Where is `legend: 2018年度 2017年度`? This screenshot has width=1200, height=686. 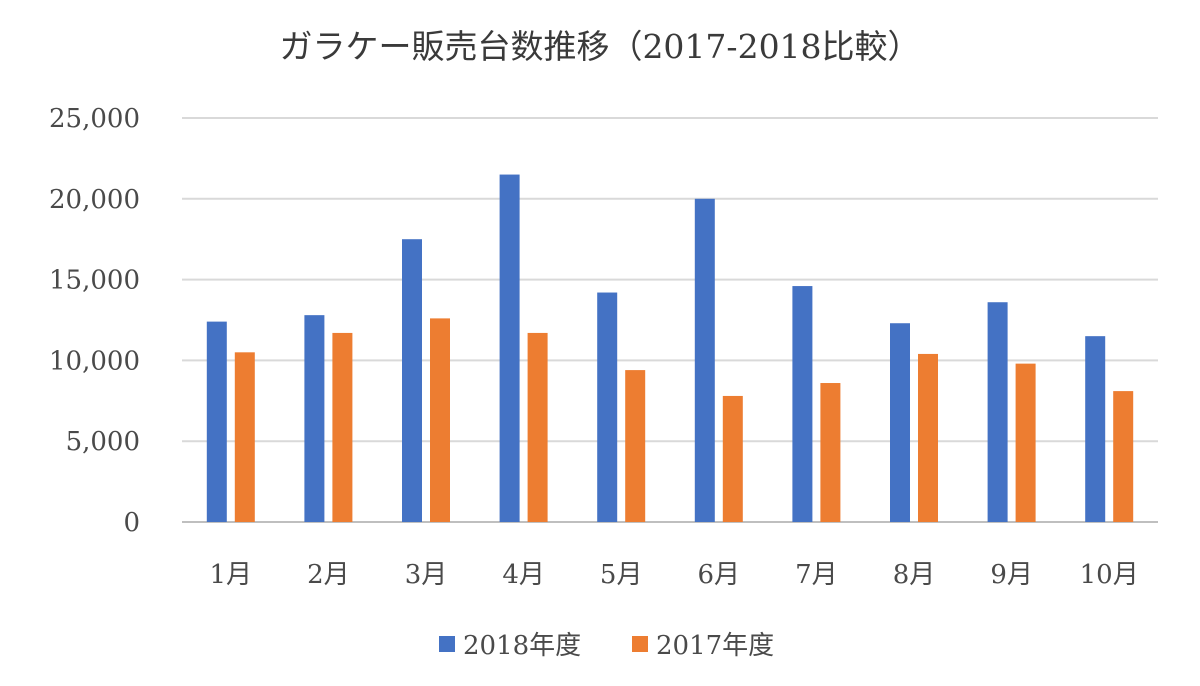 legend: 2018年度 2017年度 is located at coordinates (606, 646).